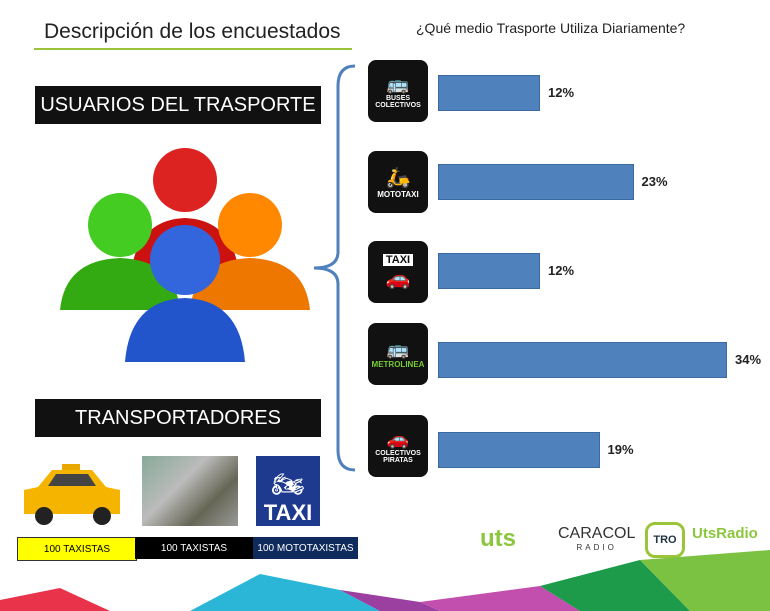 The height and width of the screenshot is (611, 770). I want to click on users-label: USUARIOS DEL TRASPORTE, so click(178, 105).